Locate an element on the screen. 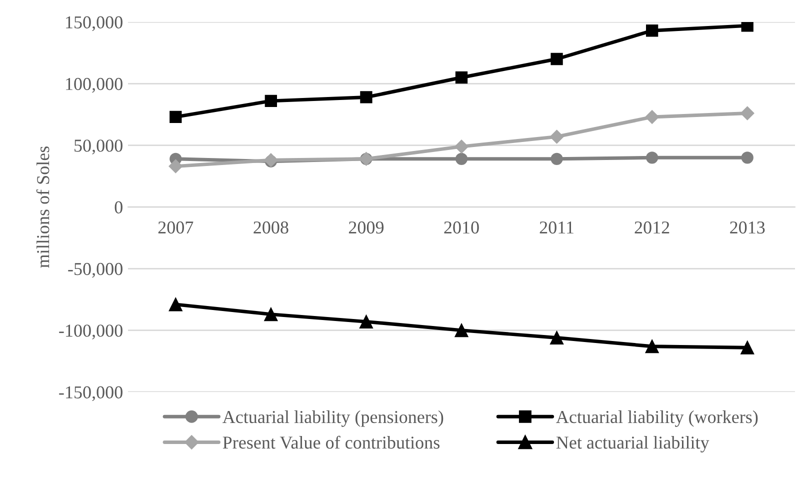 This screenshot has width=803, height=488. x-tick-label: 2011 is located at coordinates (557, 227).